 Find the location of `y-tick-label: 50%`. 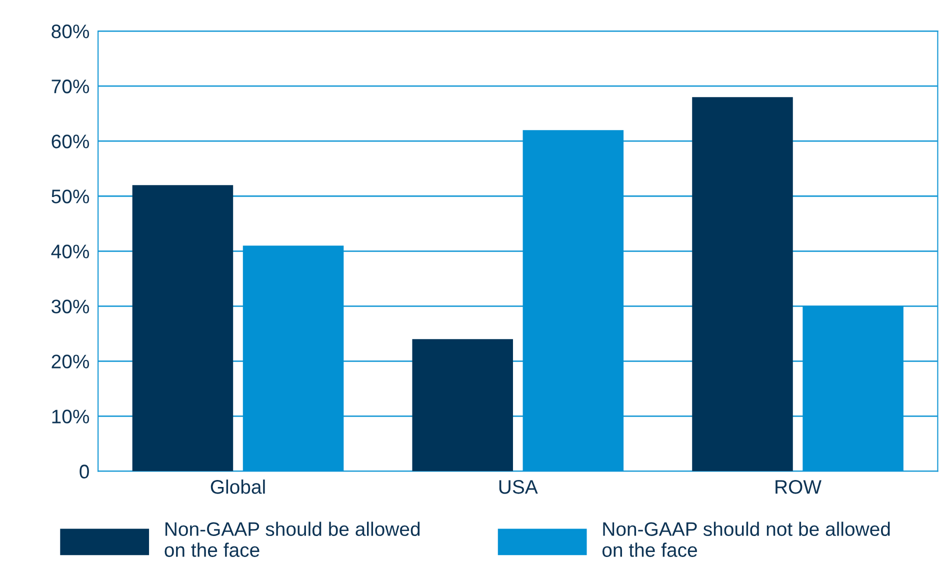

y-tick-label: 50% is located at coordinates (71, 197).